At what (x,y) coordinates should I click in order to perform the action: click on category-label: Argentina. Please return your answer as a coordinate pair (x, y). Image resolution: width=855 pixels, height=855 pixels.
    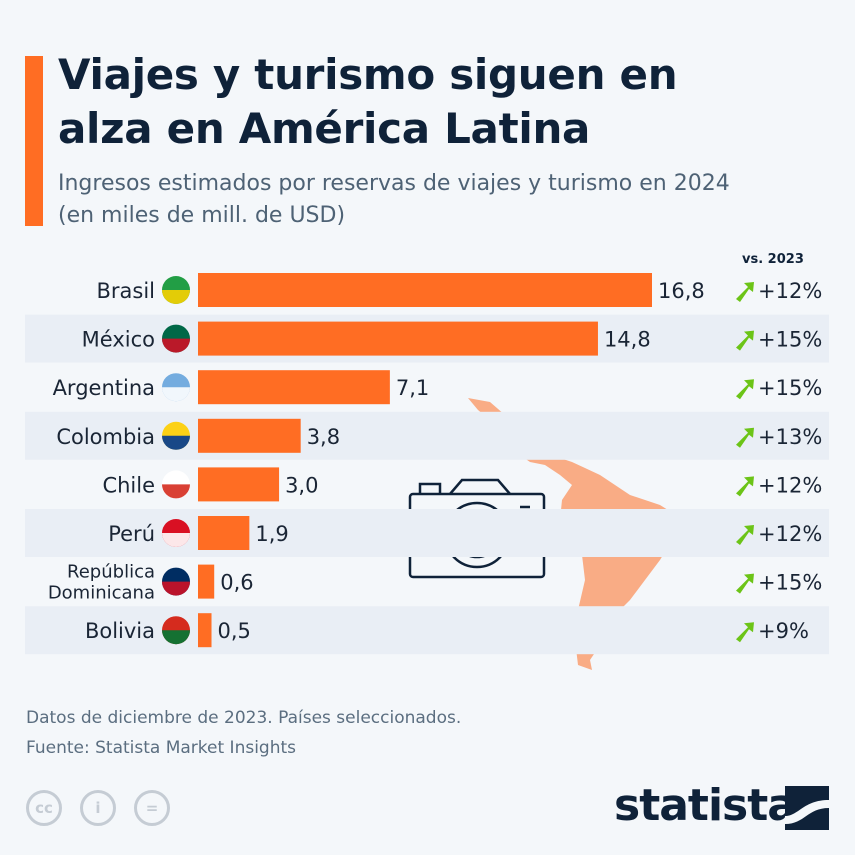
    Looking at the image, I should click on (104, 388).